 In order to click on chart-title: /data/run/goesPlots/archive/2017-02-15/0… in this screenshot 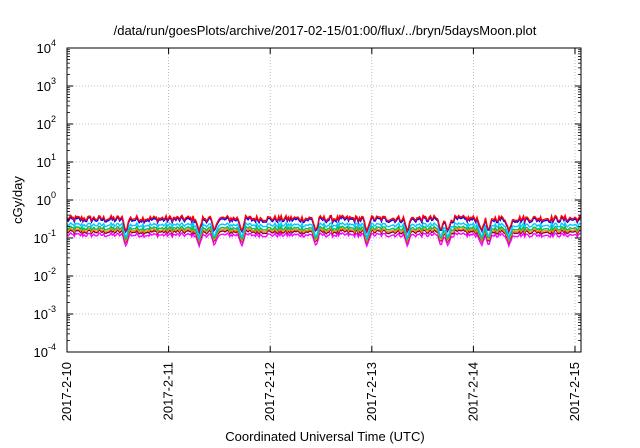, I will do `click(325, 30)`.